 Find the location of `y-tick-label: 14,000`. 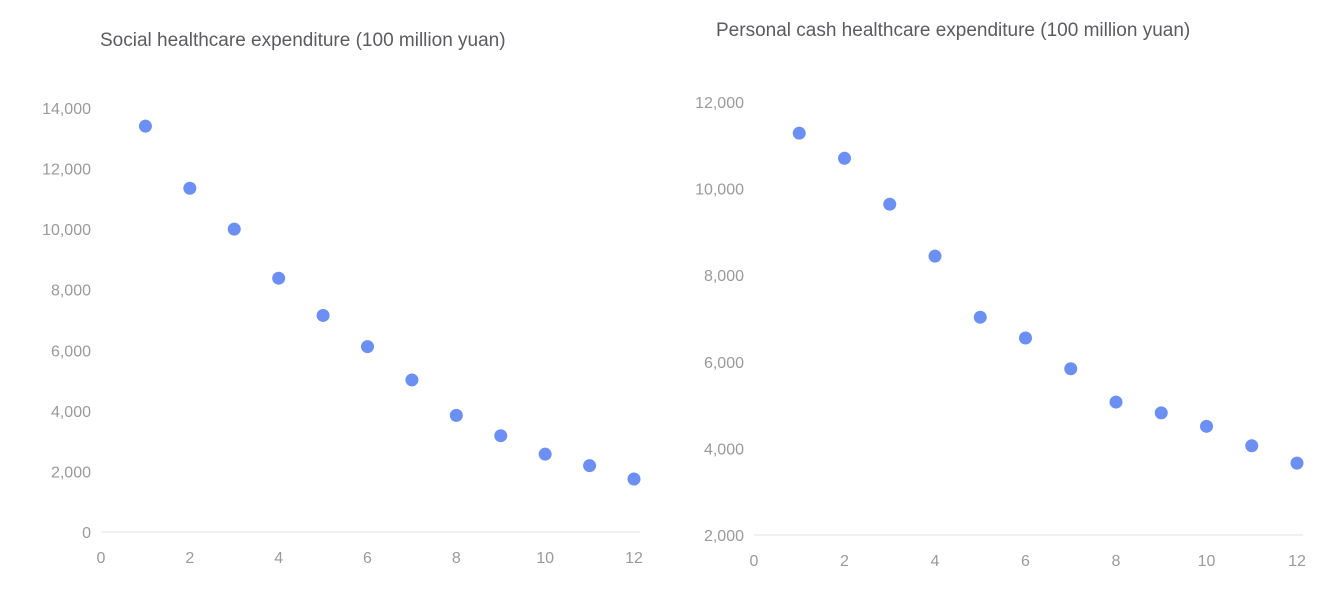

y-tick-label: 14,000 is located at coordinates (66, 109).